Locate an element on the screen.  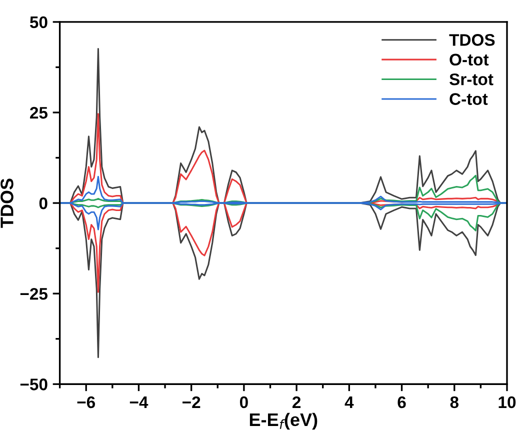
y-axis-title: TDOS is located at coordinates (7, 203).